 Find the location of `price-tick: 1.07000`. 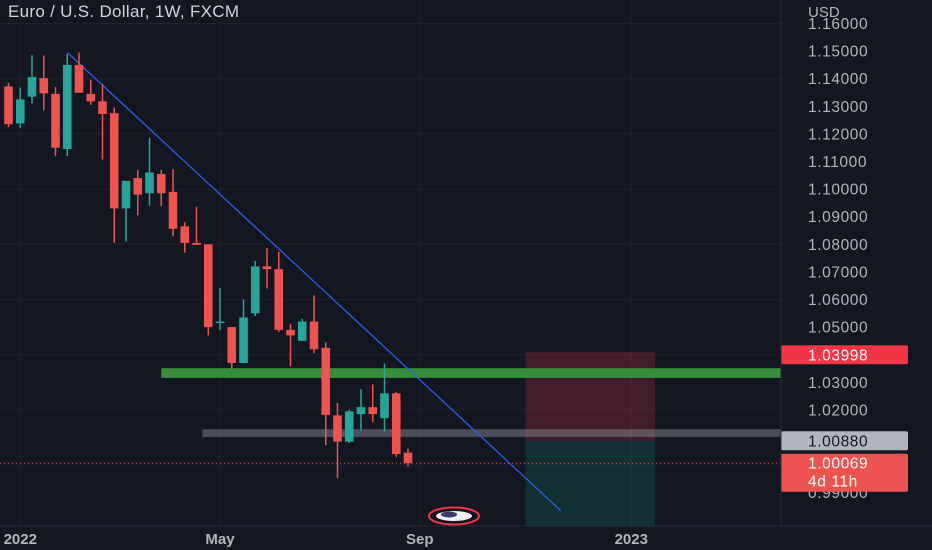

price-tick: 1.07000 is located at coordinates (838, 272).